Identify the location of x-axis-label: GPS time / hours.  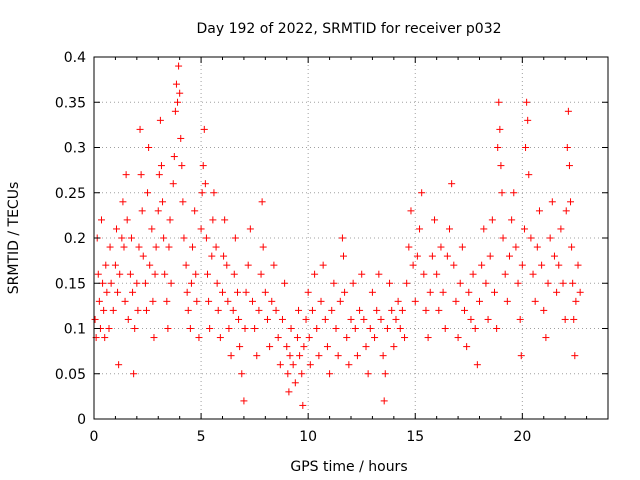
(348, 467).